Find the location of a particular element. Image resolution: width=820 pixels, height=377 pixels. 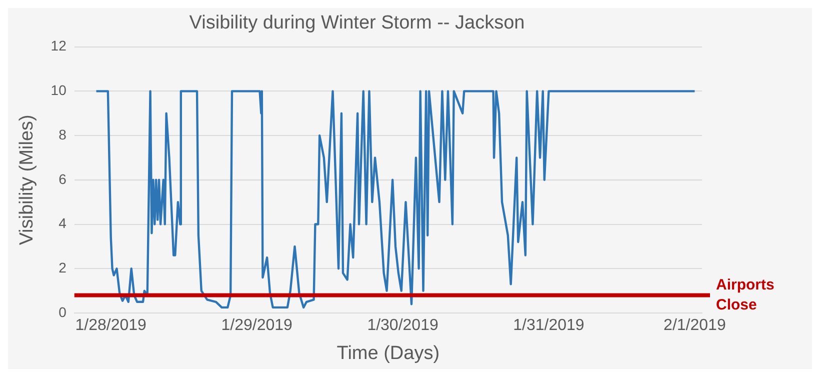

y-tick-label: 4 is located at coordinates (62, 223).